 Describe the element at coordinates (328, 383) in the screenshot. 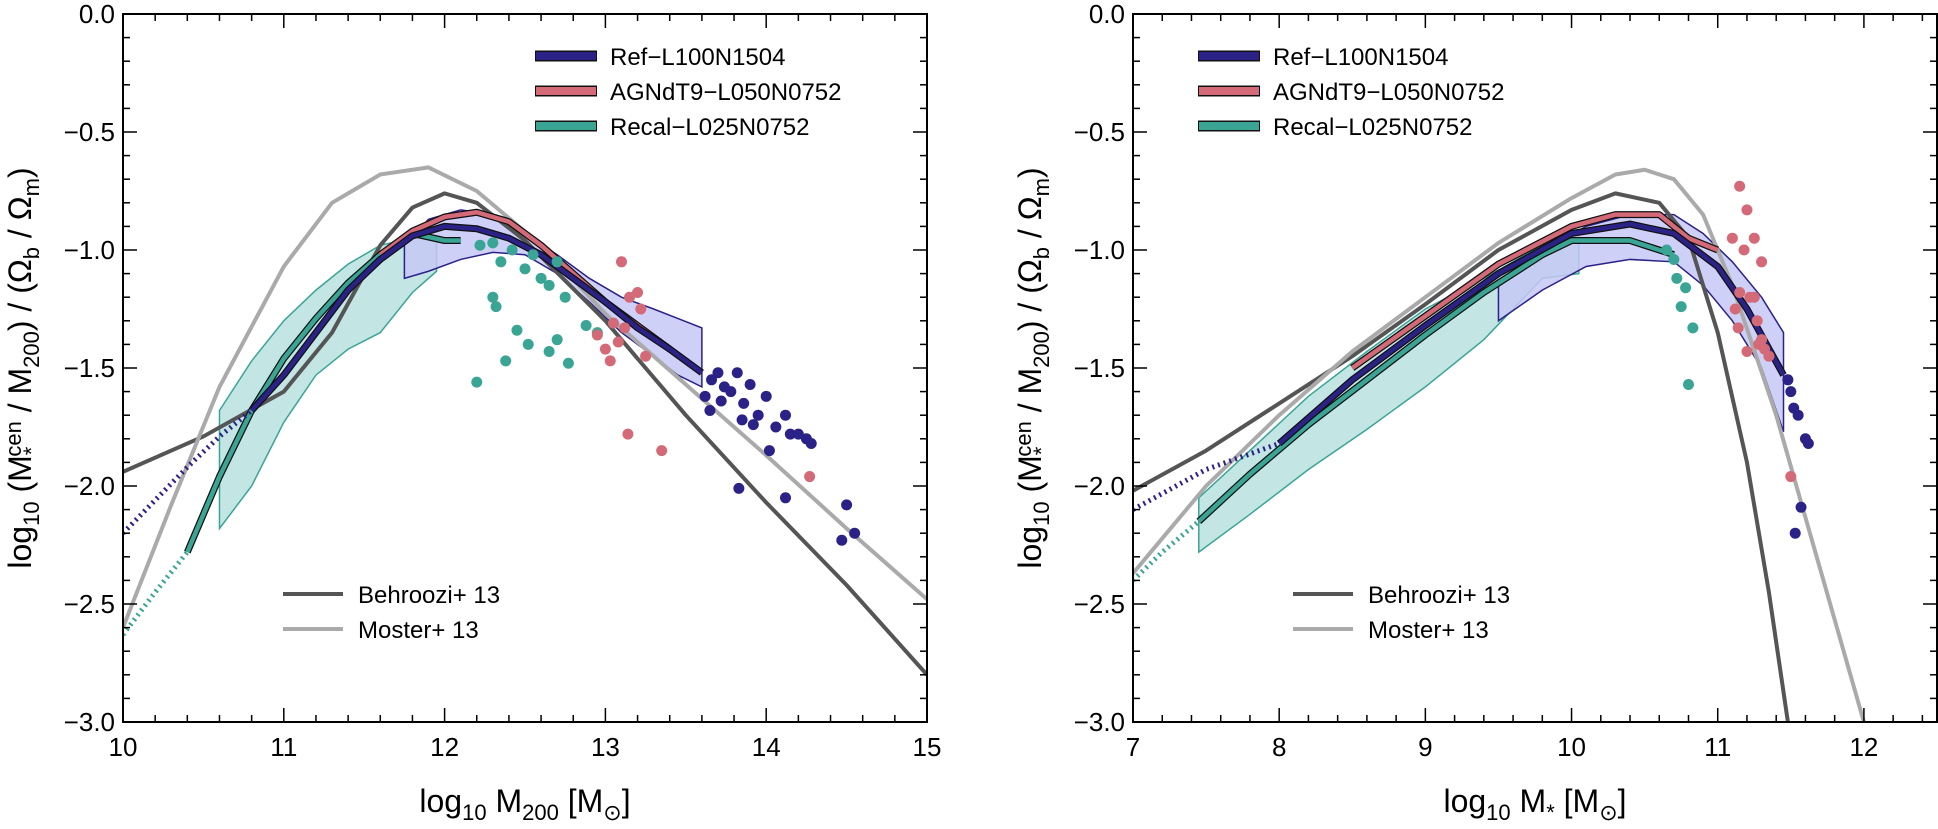

I see `recal-scatter-band` at that location.